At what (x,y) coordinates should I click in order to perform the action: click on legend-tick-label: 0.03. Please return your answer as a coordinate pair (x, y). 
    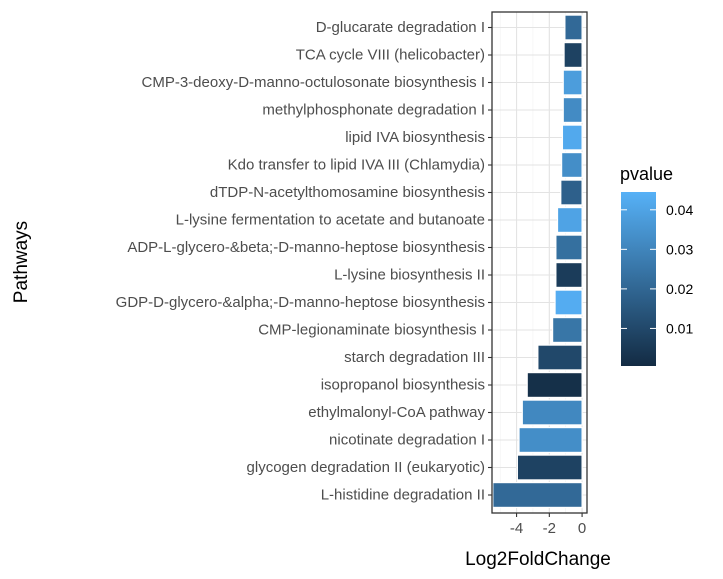
    Looking at the image, I should click on (679, 249).